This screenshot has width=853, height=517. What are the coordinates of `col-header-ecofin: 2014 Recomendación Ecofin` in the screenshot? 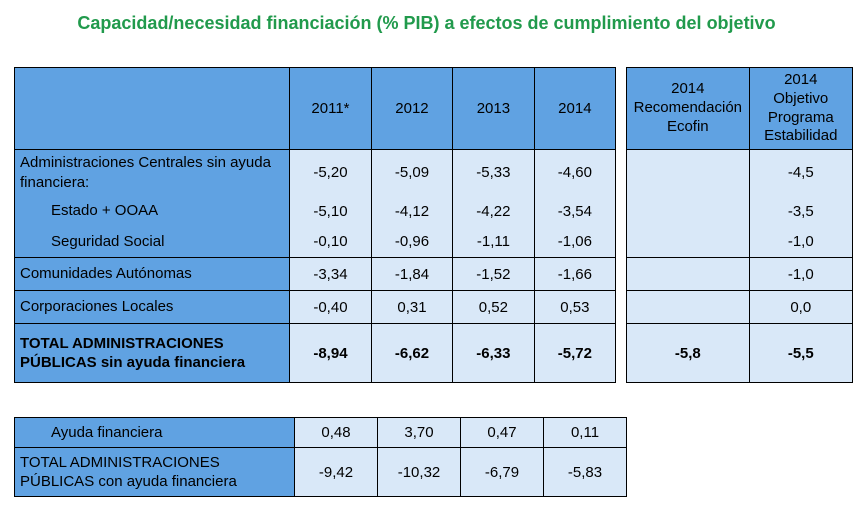 It's located at (688, 108).